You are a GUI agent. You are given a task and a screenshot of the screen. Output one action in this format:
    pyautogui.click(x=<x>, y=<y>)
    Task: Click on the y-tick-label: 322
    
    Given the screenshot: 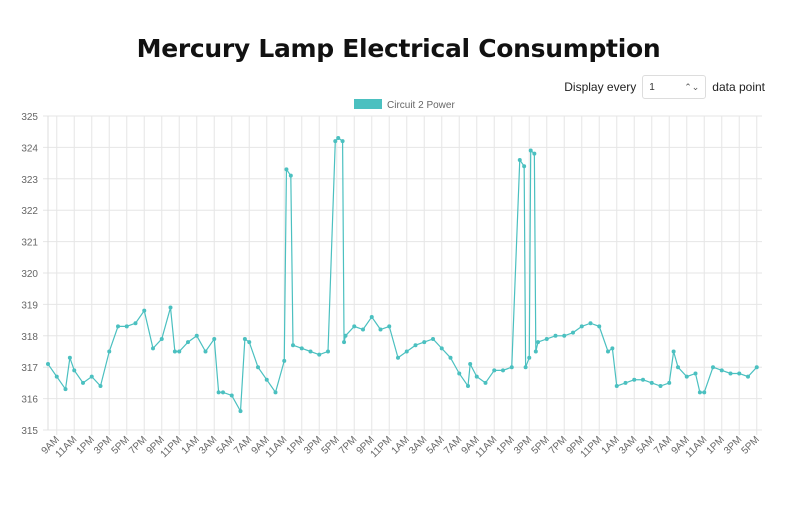 What is the action you would take?
    pyautogui.click(x=29, y=211)
    